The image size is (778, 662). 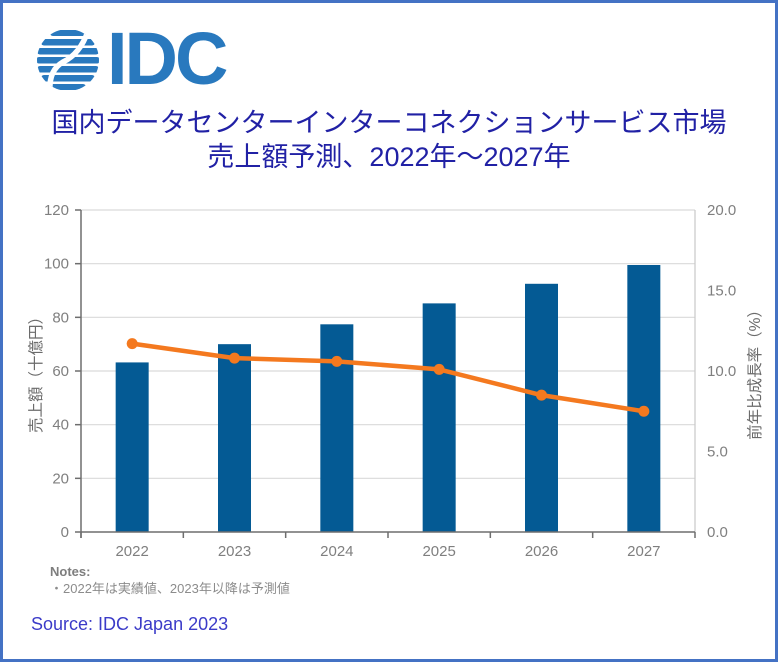 What do you see at coordinates (36, 371) in the screenshot?
I see `y-left-axis-title: 売上額（十億円）` at bounding box center [36, 371].